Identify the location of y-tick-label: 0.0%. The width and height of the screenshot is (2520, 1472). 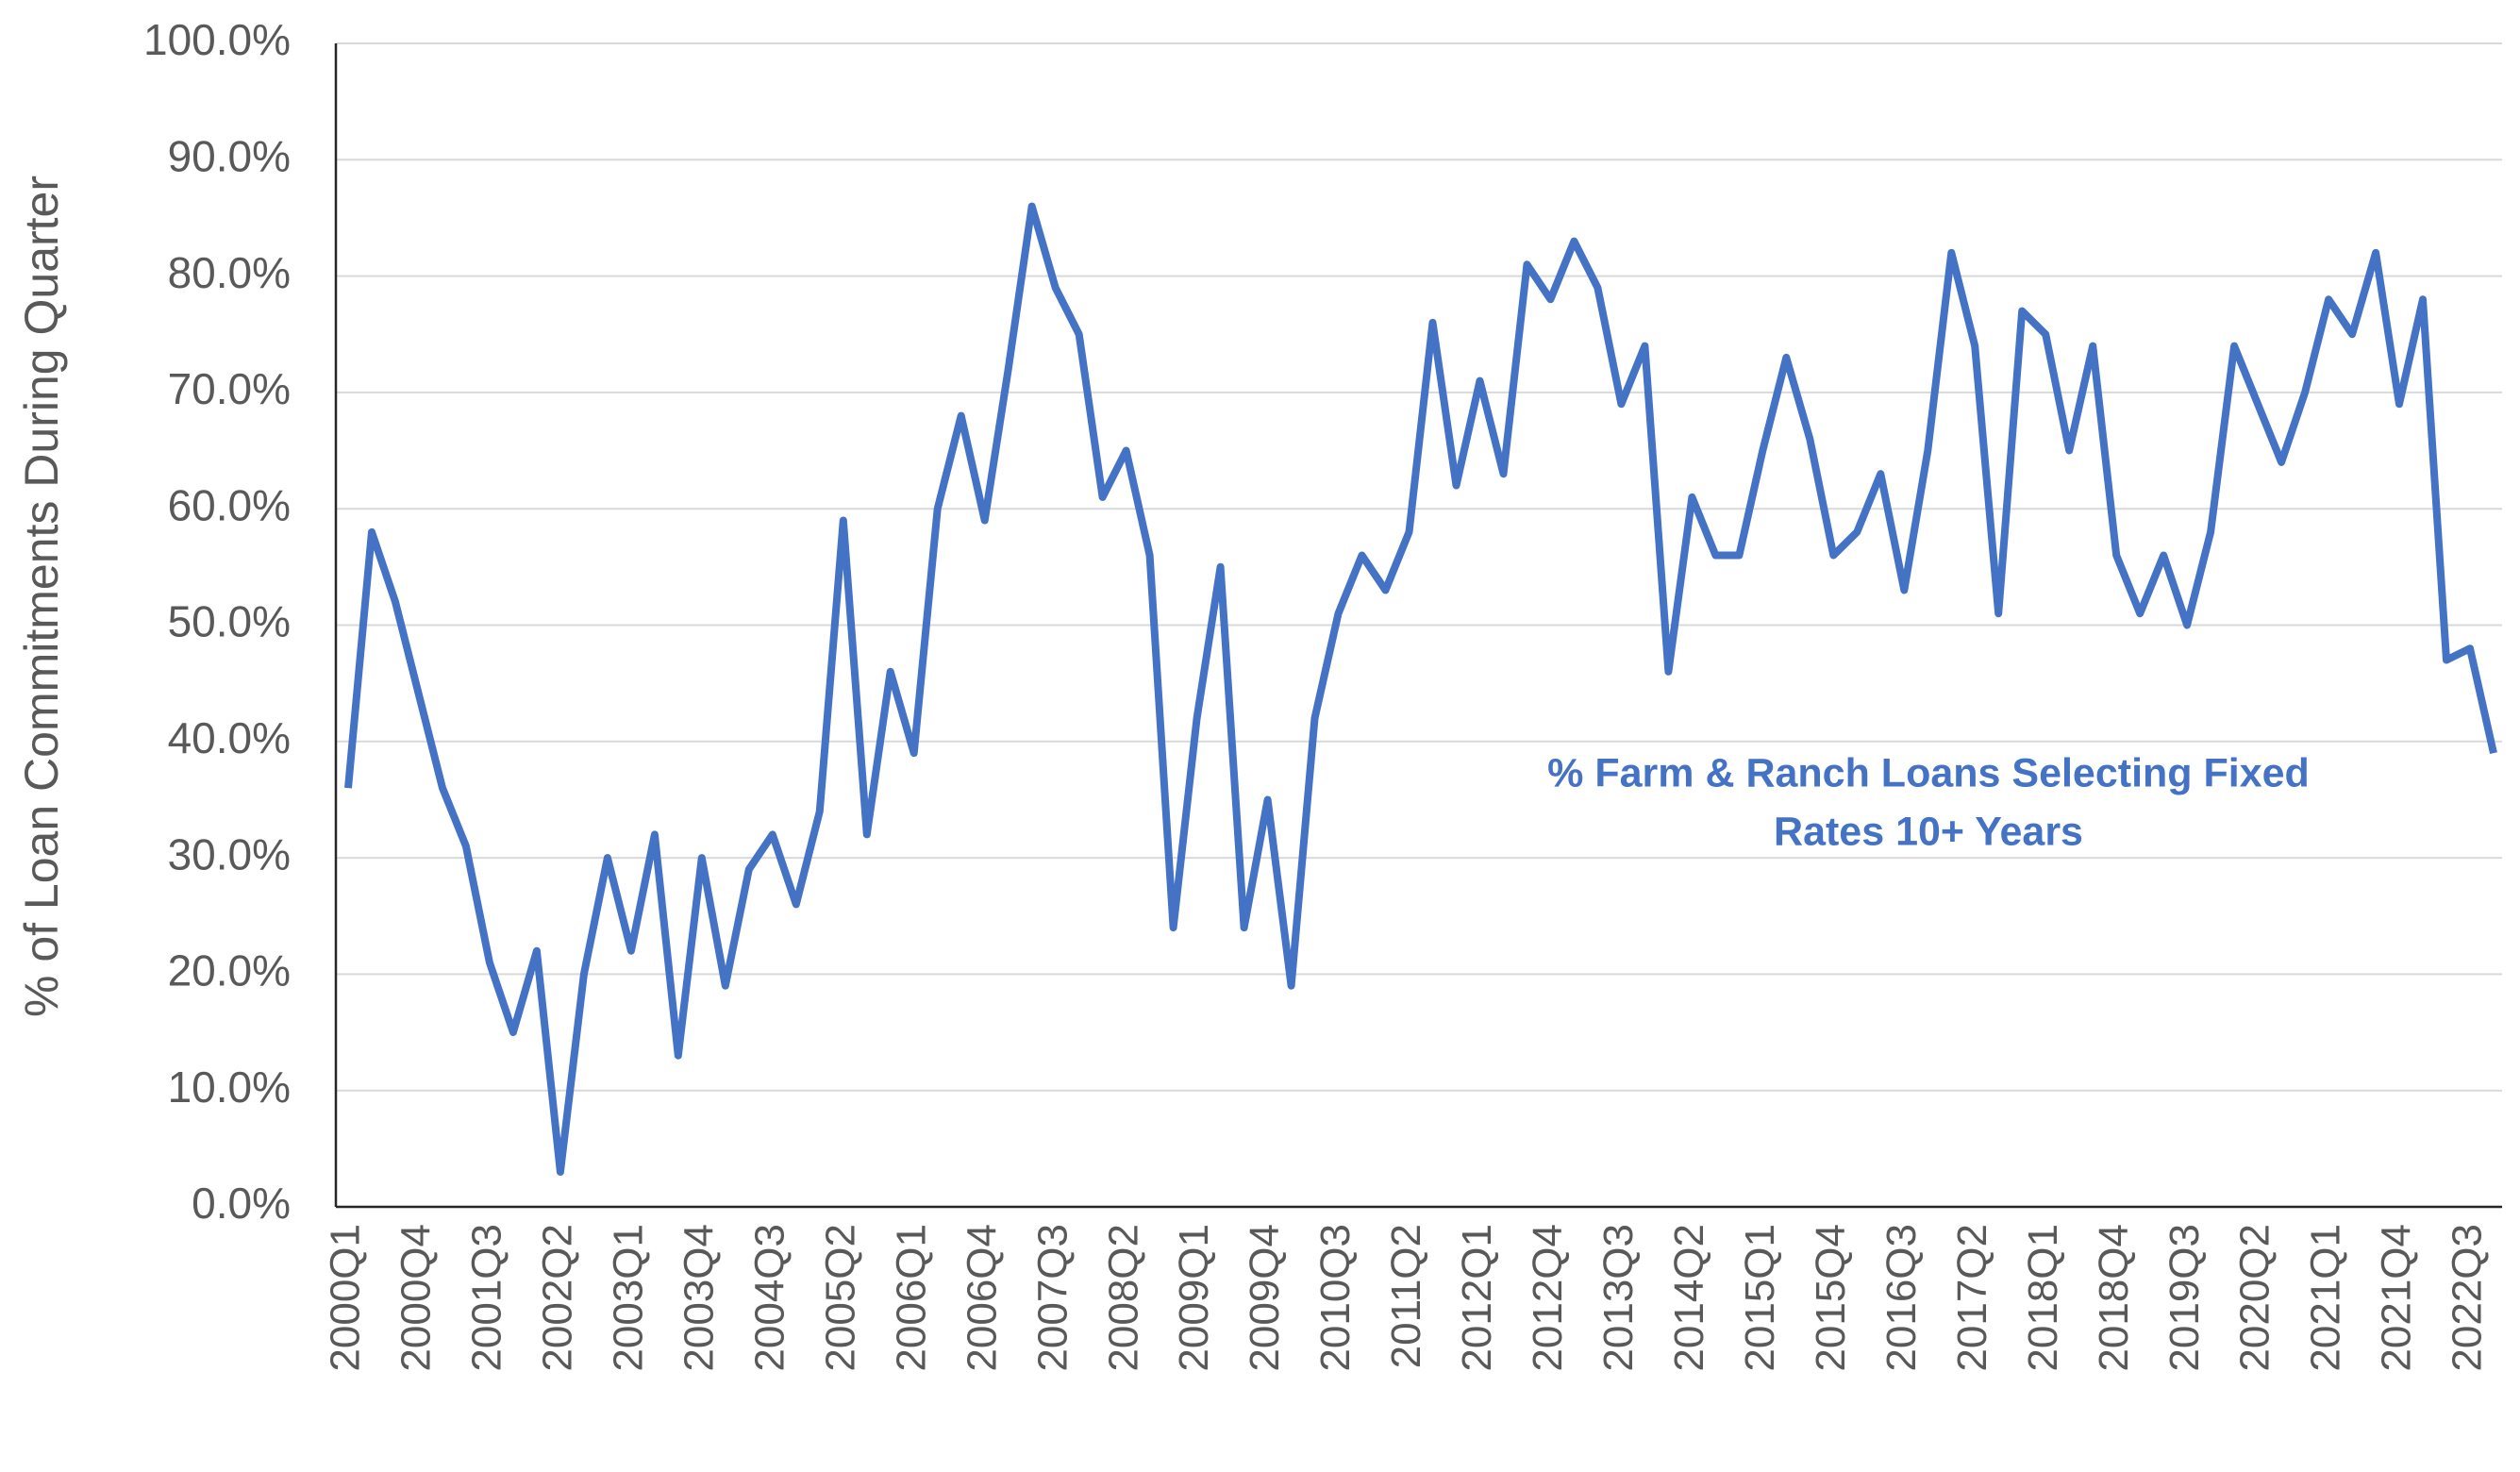
(241, 1203).